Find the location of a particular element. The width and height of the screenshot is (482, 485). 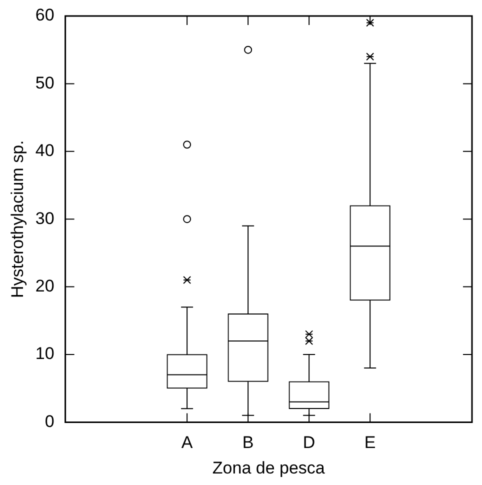

y-tick-label: 0 is located at coordinates (49, 421).